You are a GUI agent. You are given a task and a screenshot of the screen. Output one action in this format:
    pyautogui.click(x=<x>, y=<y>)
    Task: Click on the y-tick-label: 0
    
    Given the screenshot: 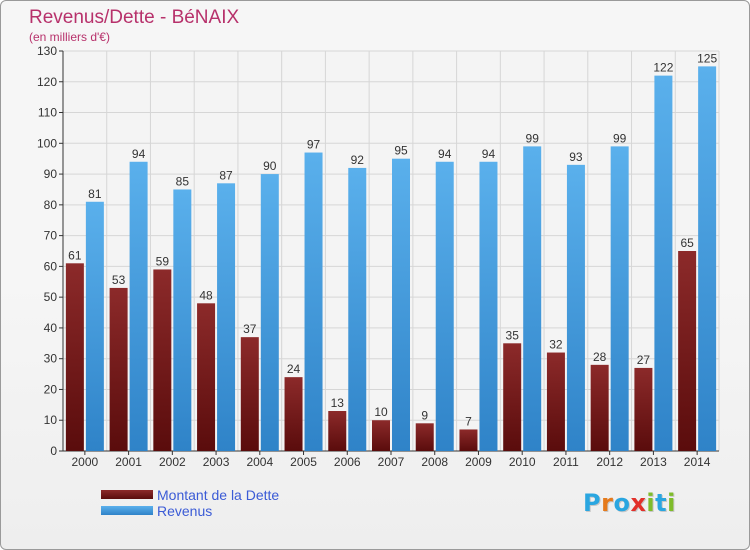 What is the action you would take?
    pyautogui.click(x=53, y=451)
    